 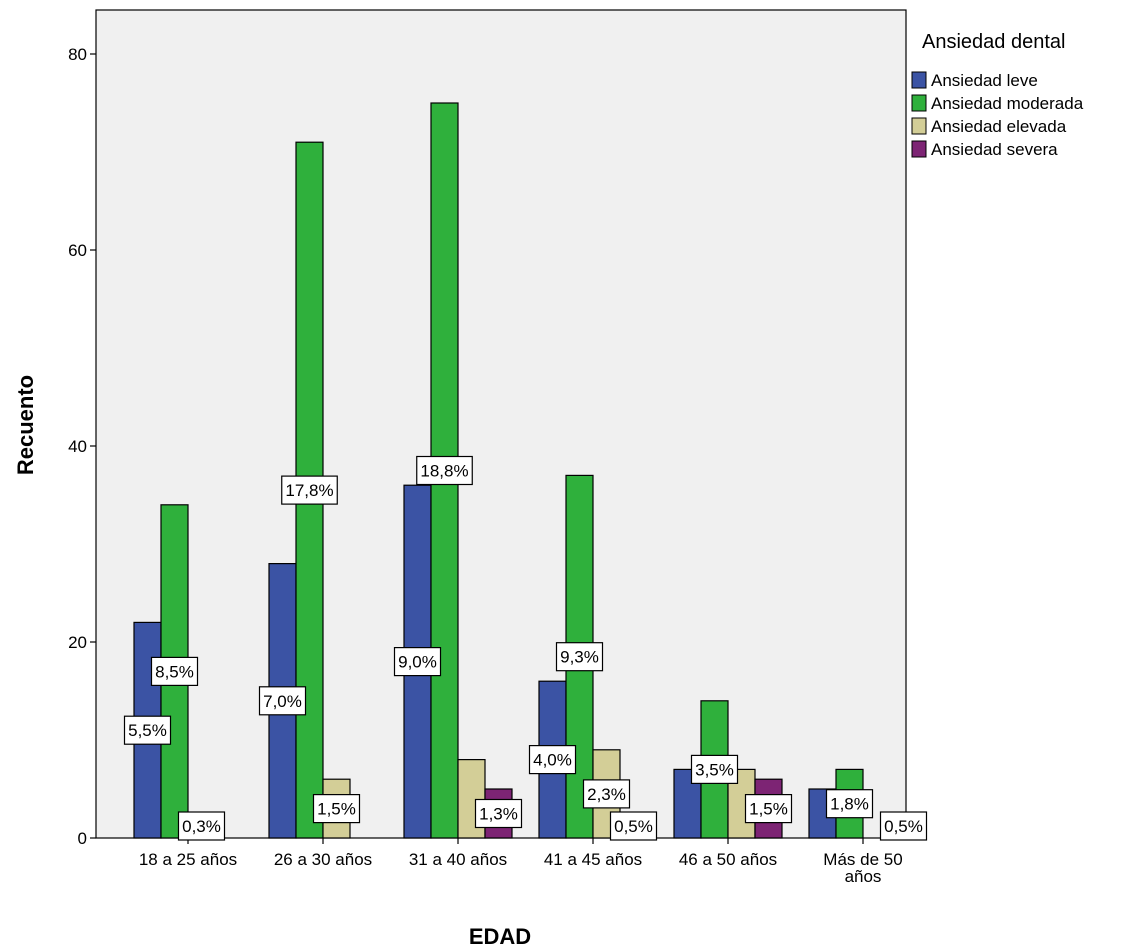 I want to click on y-axis: 0 20 40 60 80, so click(x=82, y=446).